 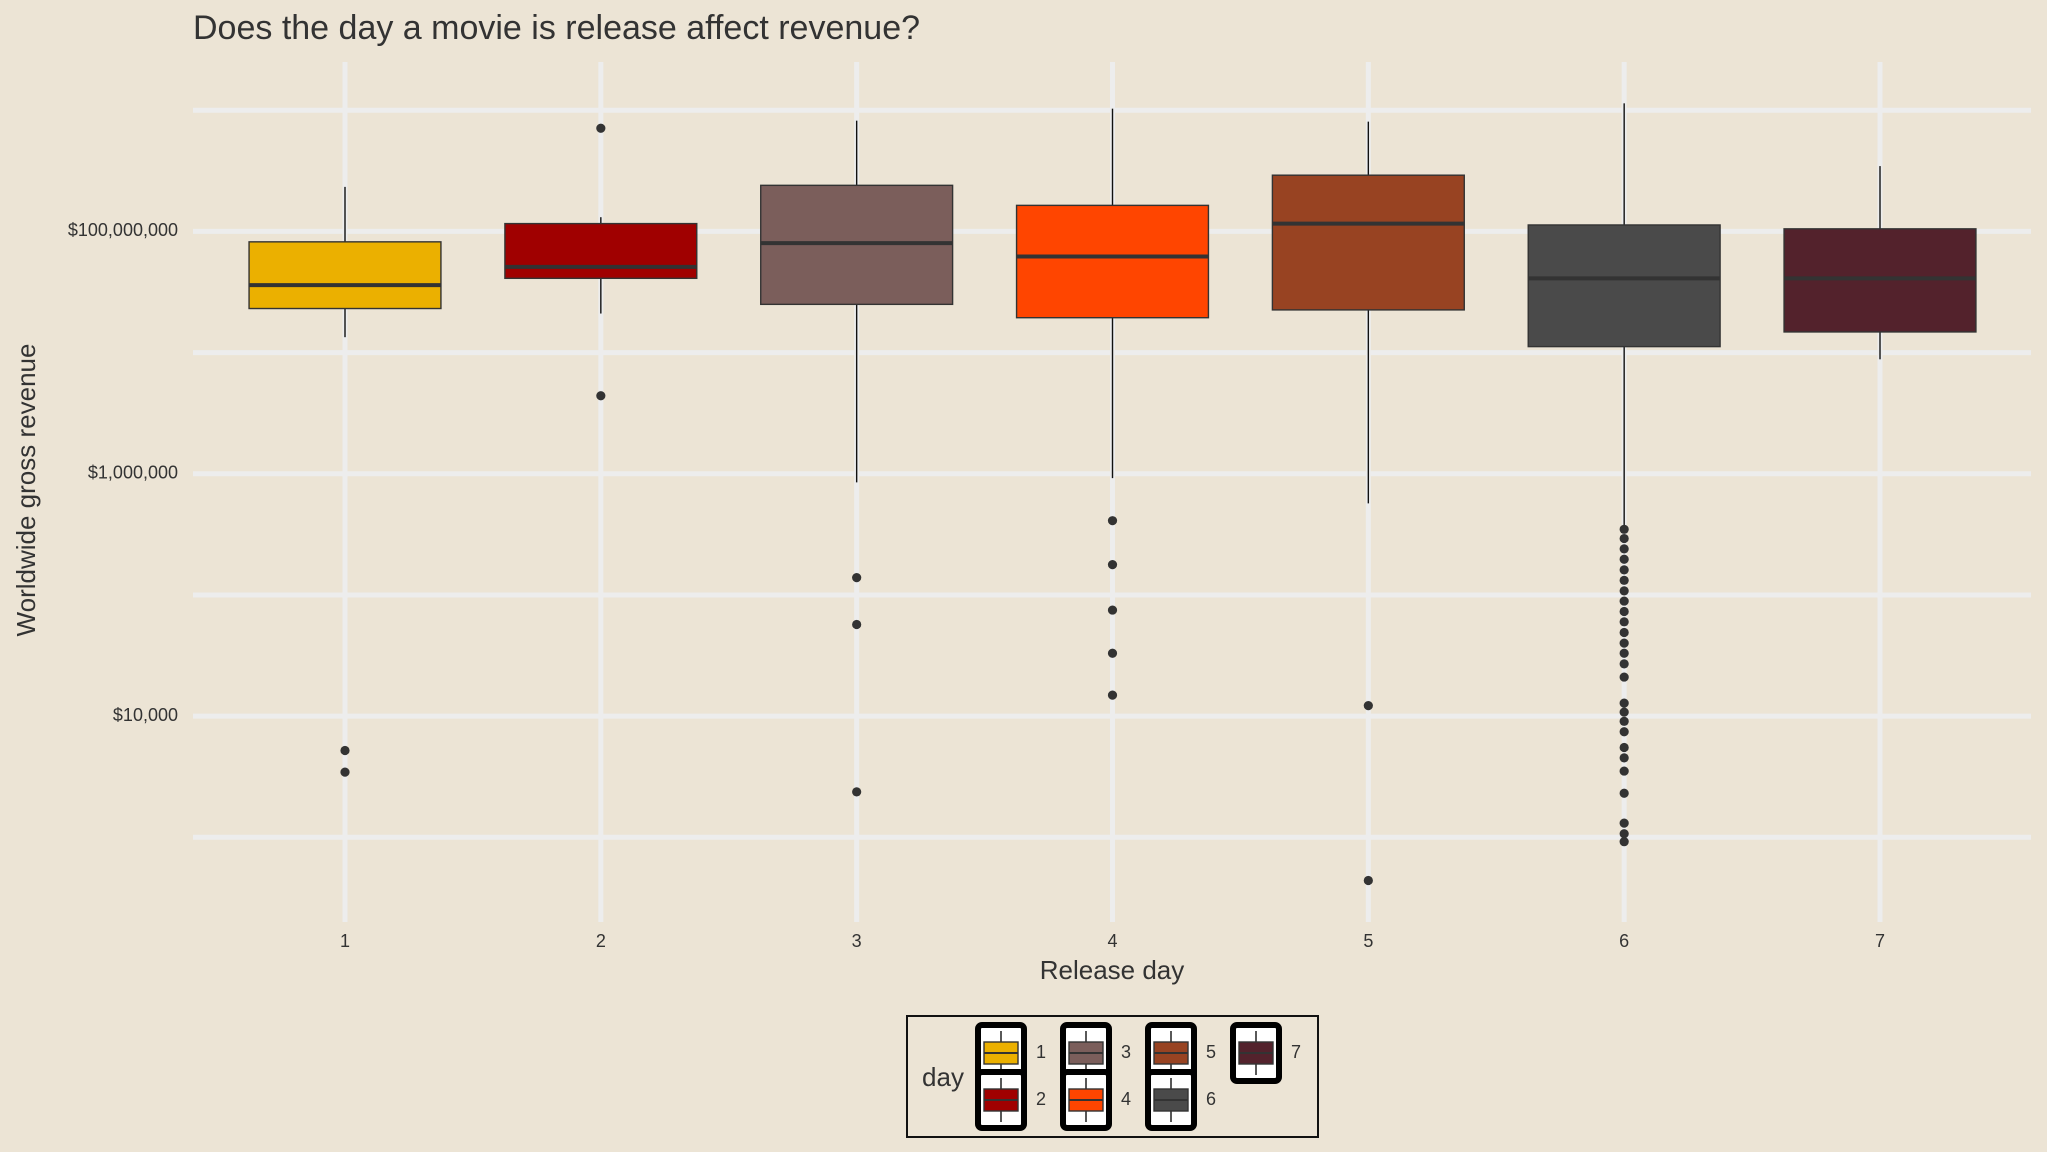 What do you see at coordinates (1624, 941) in the screenshot?
I see `x-tick-label: 6` at bounding box center [1624, 941].